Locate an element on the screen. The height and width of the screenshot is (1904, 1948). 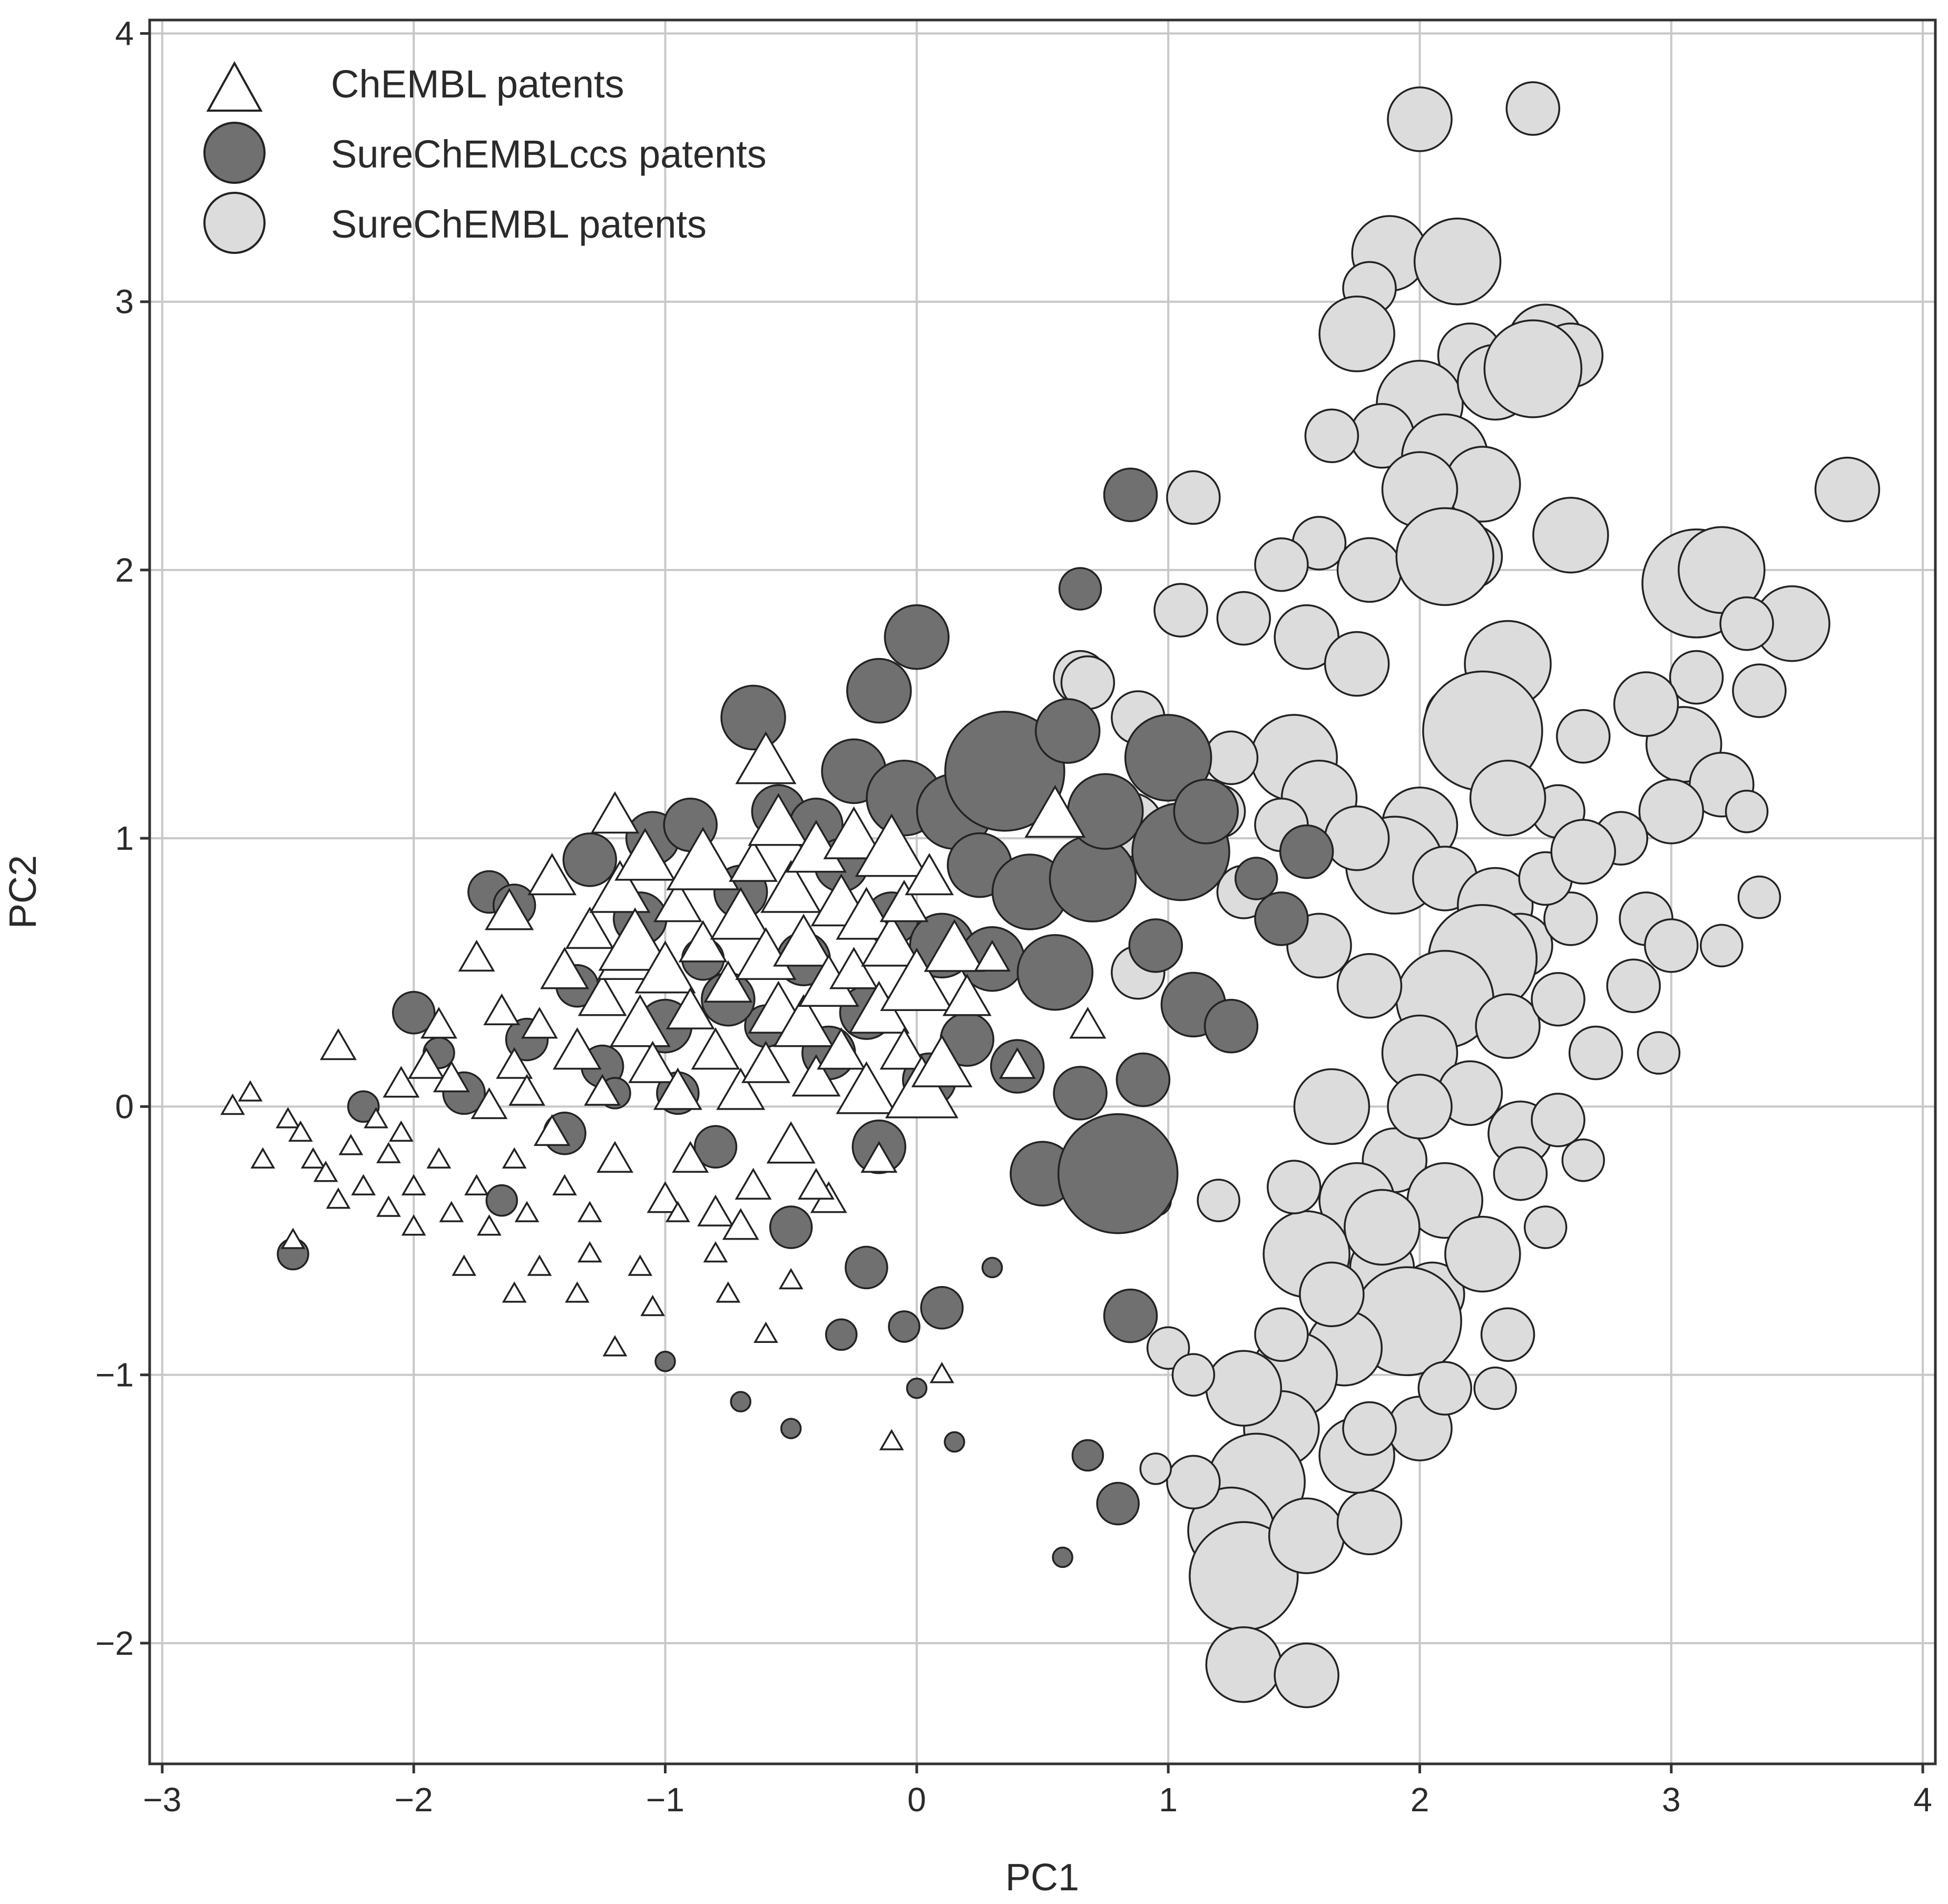
x-tick-label: 1 is located at coordinates (1168, 1800).